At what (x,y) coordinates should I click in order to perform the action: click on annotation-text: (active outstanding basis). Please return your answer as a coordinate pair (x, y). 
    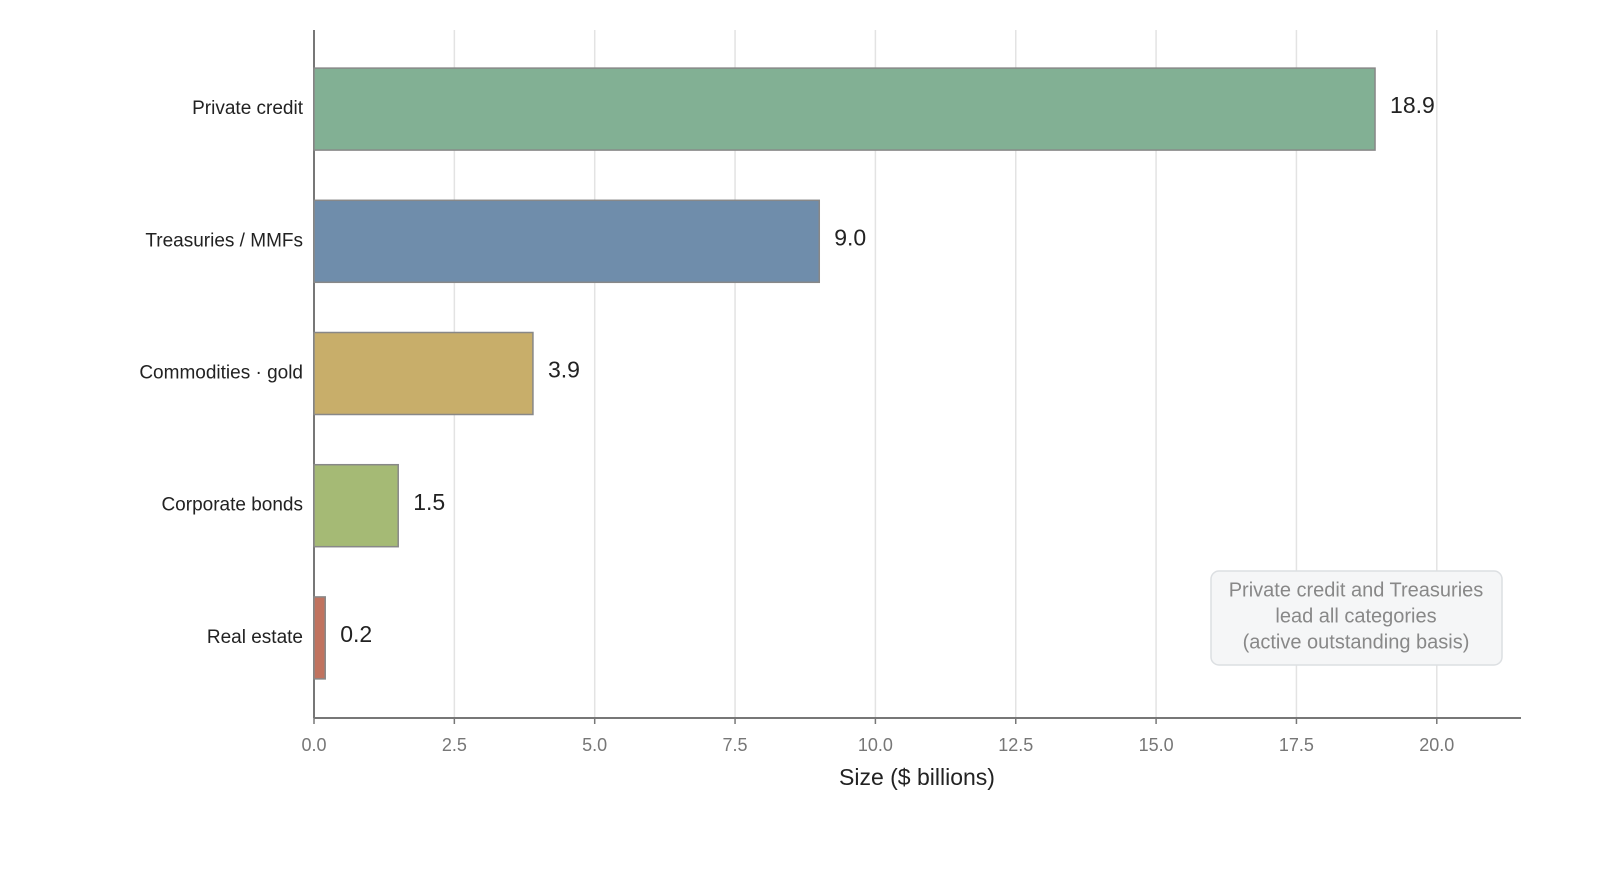
    Looking at the image, I should click on (1356, 642).